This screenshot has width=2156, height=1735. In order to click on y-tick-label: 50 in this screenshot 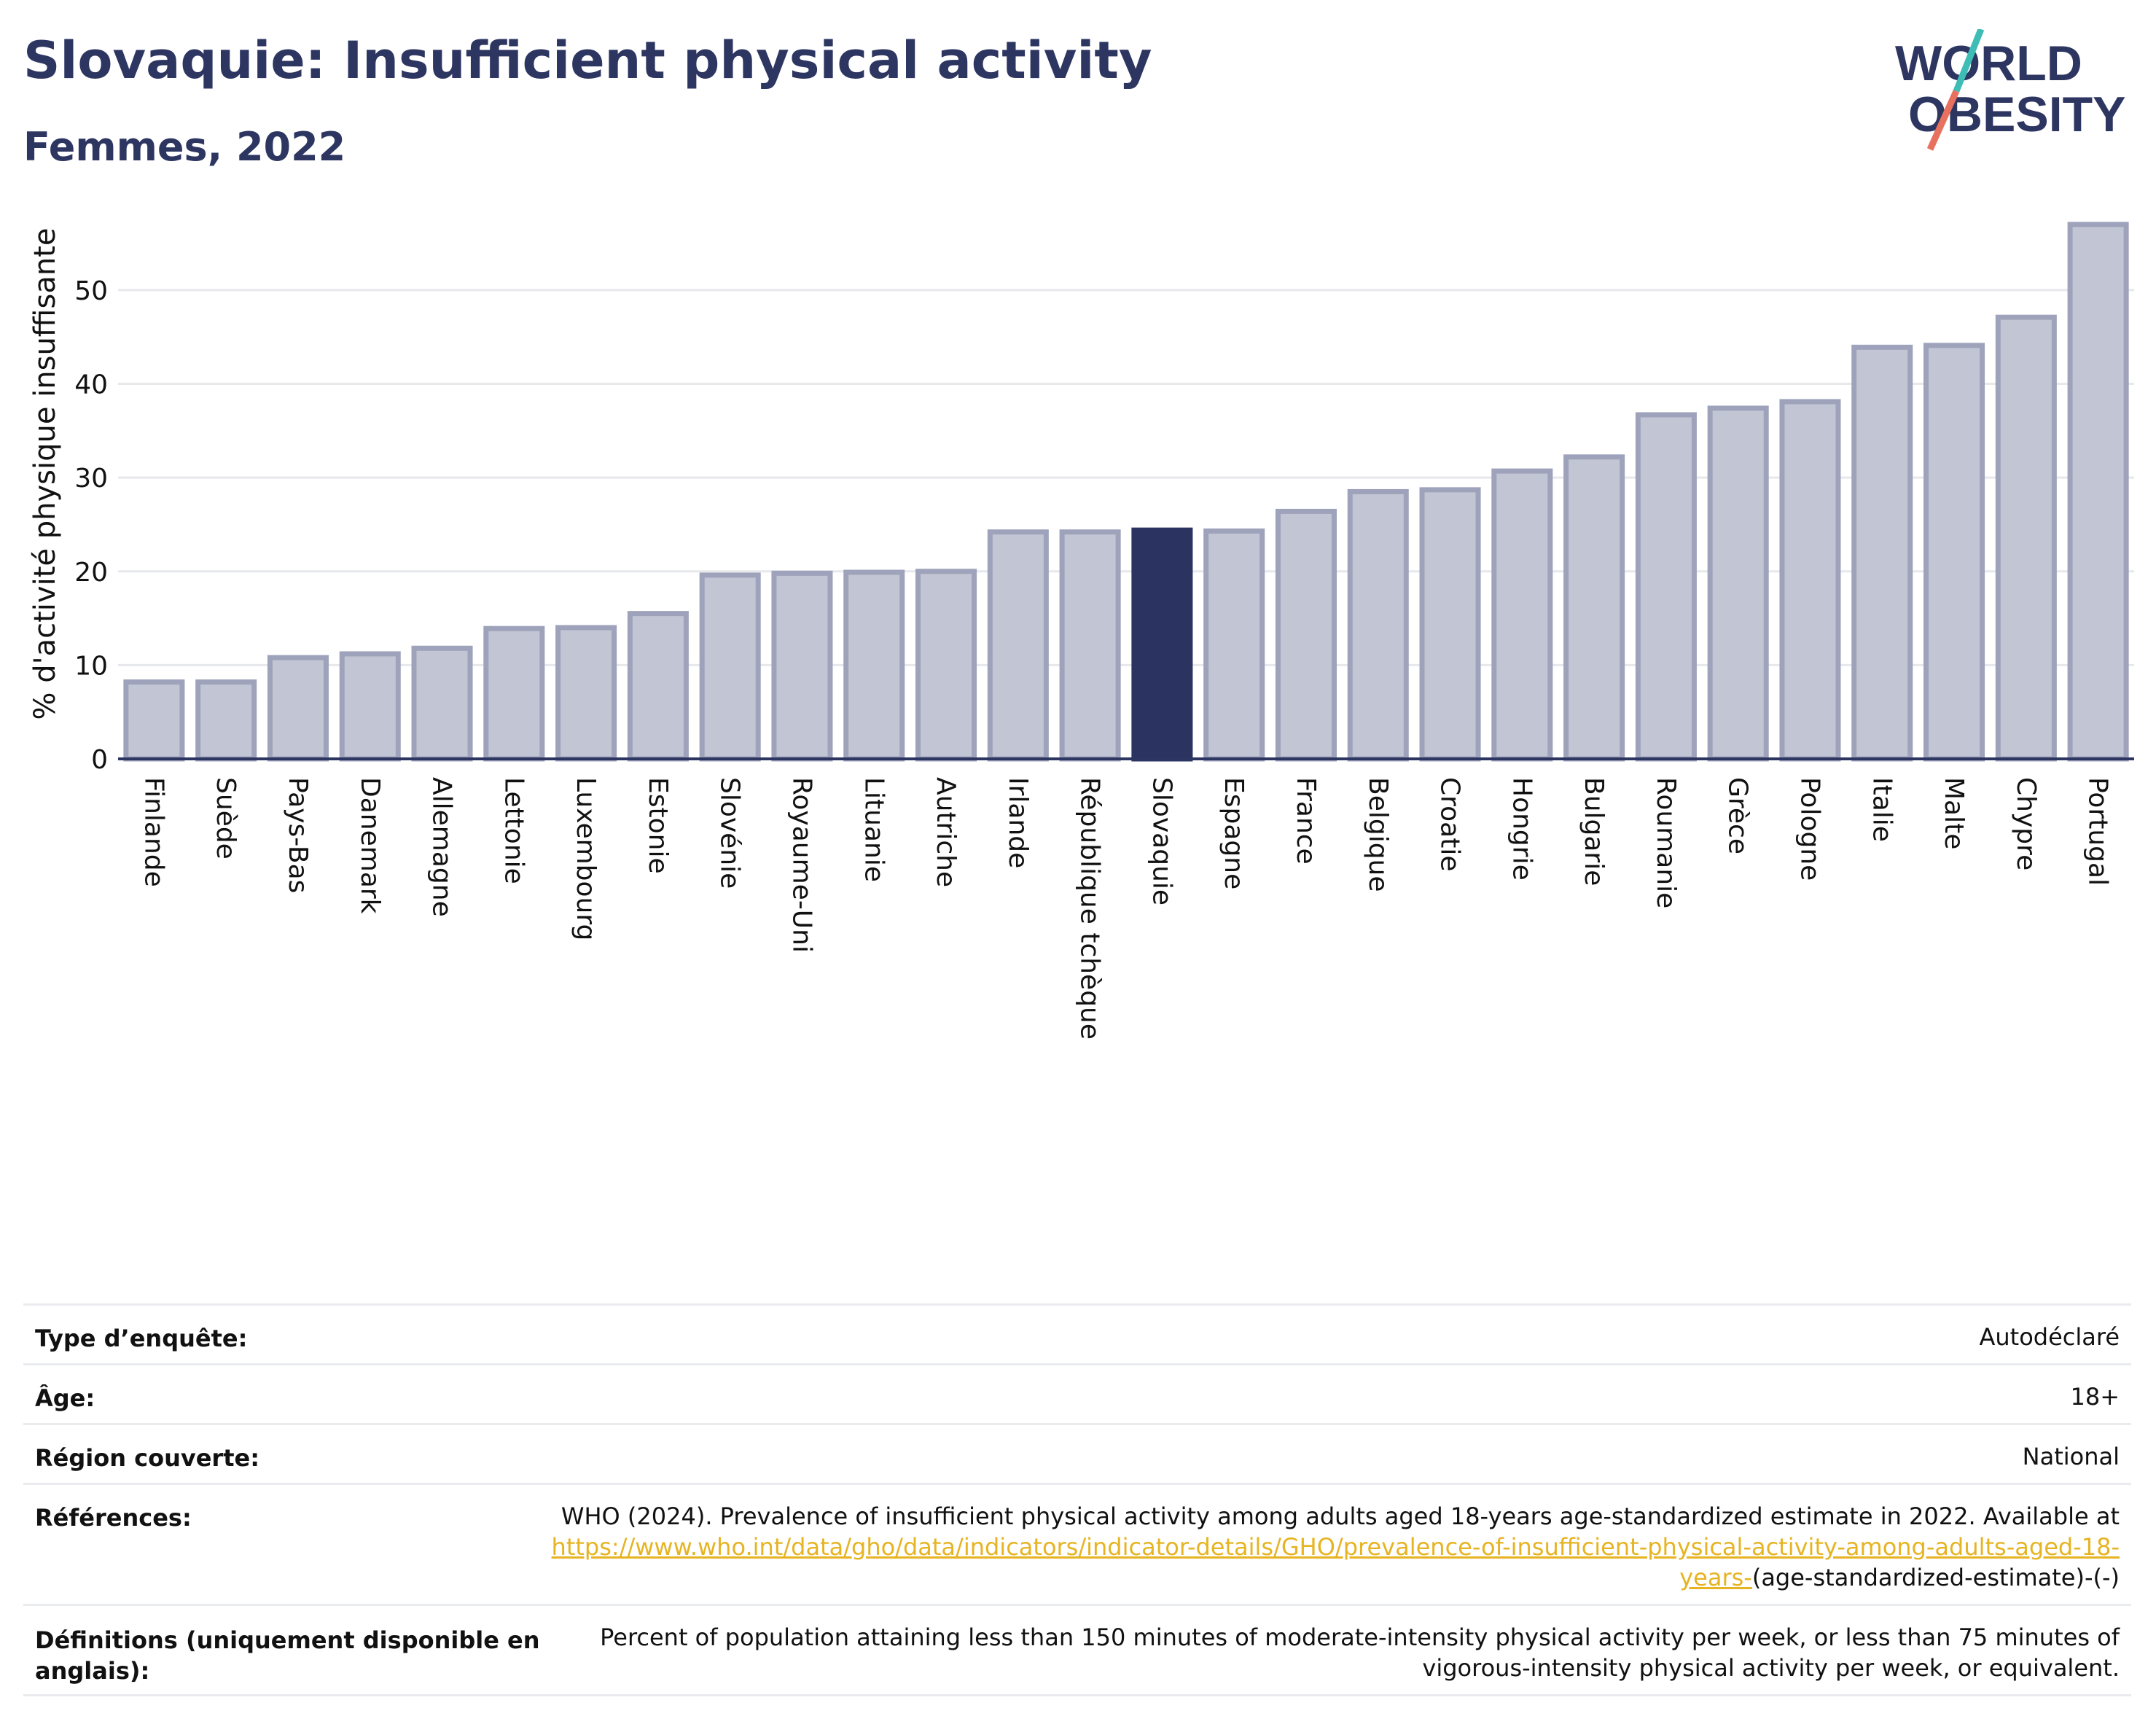, I will do `click(91, 291)`.